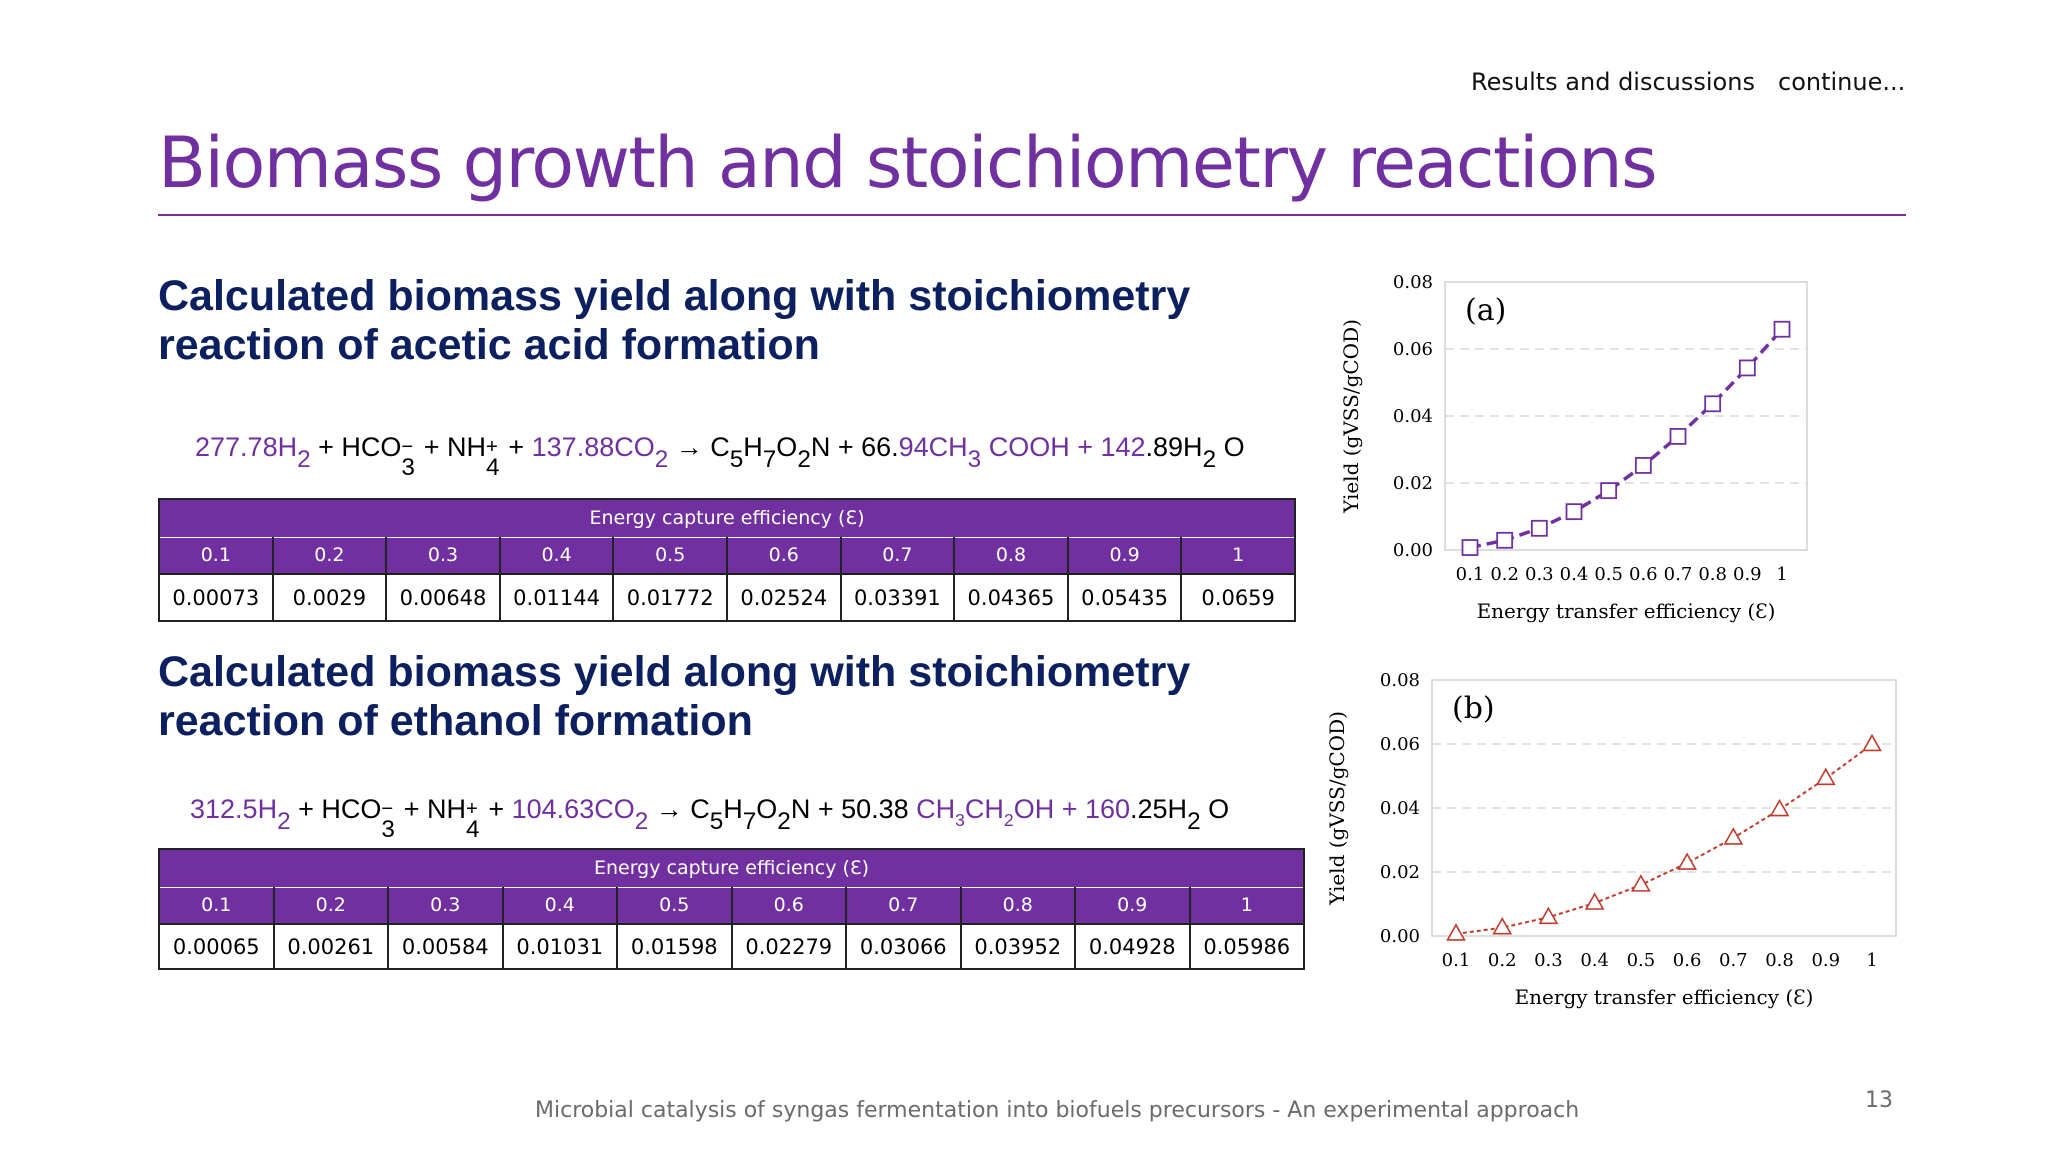 This screenshot has width=2048, height=1152. What do you see at coordinates (670, 597) in the screenshot?
I see `yield-cell: 0.01772` at bounding box center [670, 597].